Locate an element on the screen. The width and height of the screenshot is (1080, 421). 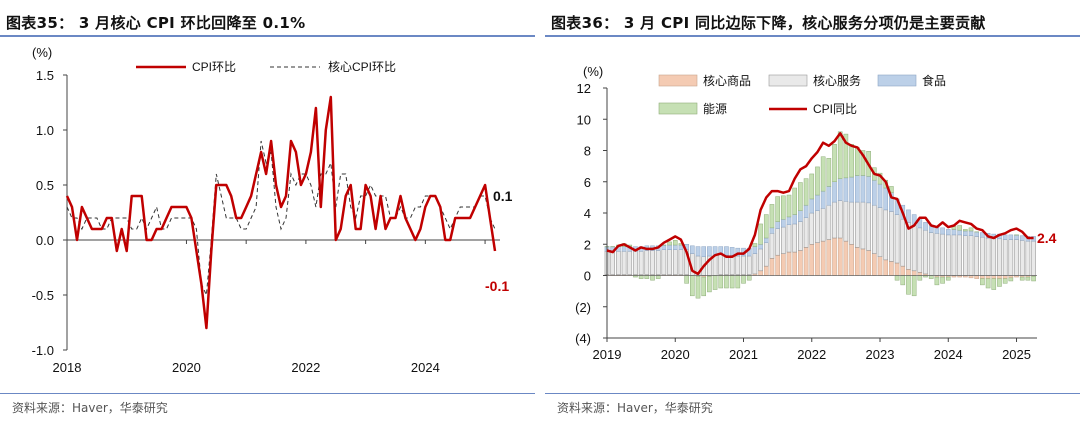
legend-swatch-core-services is located at coordinates (788, 80).